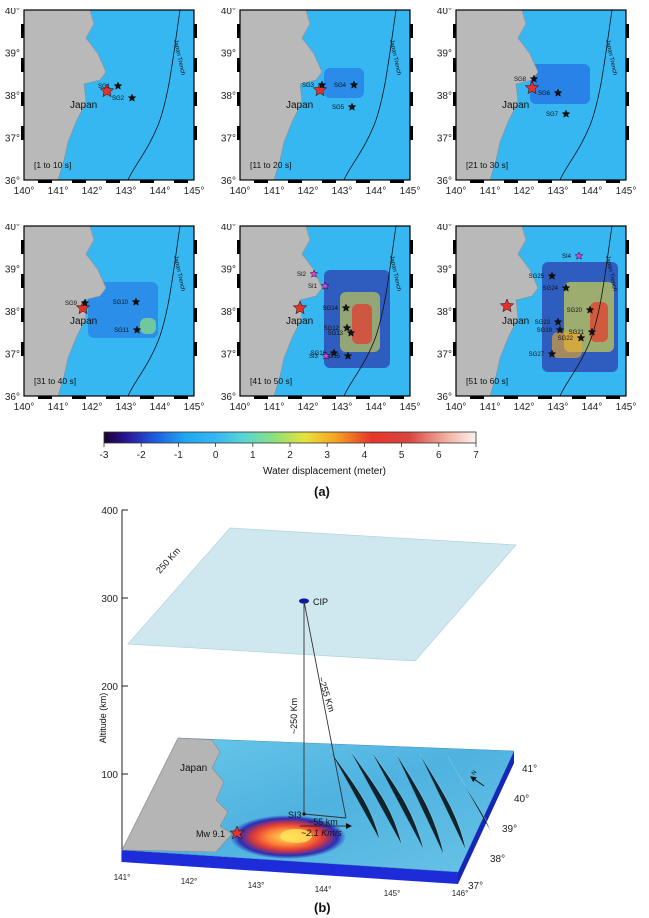 Image resolution: width=649 pixels, height=918 pixels. Describe the element at coordinates (439, 455) in the screenshot. I see `colorbar-tick: 6` at that location.